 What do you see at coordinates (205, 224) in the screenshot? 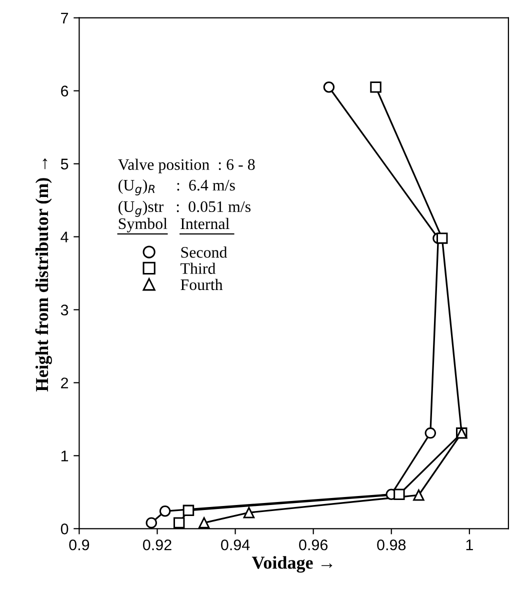
I see `annotation: Internal` at bounding box center [205, 224].